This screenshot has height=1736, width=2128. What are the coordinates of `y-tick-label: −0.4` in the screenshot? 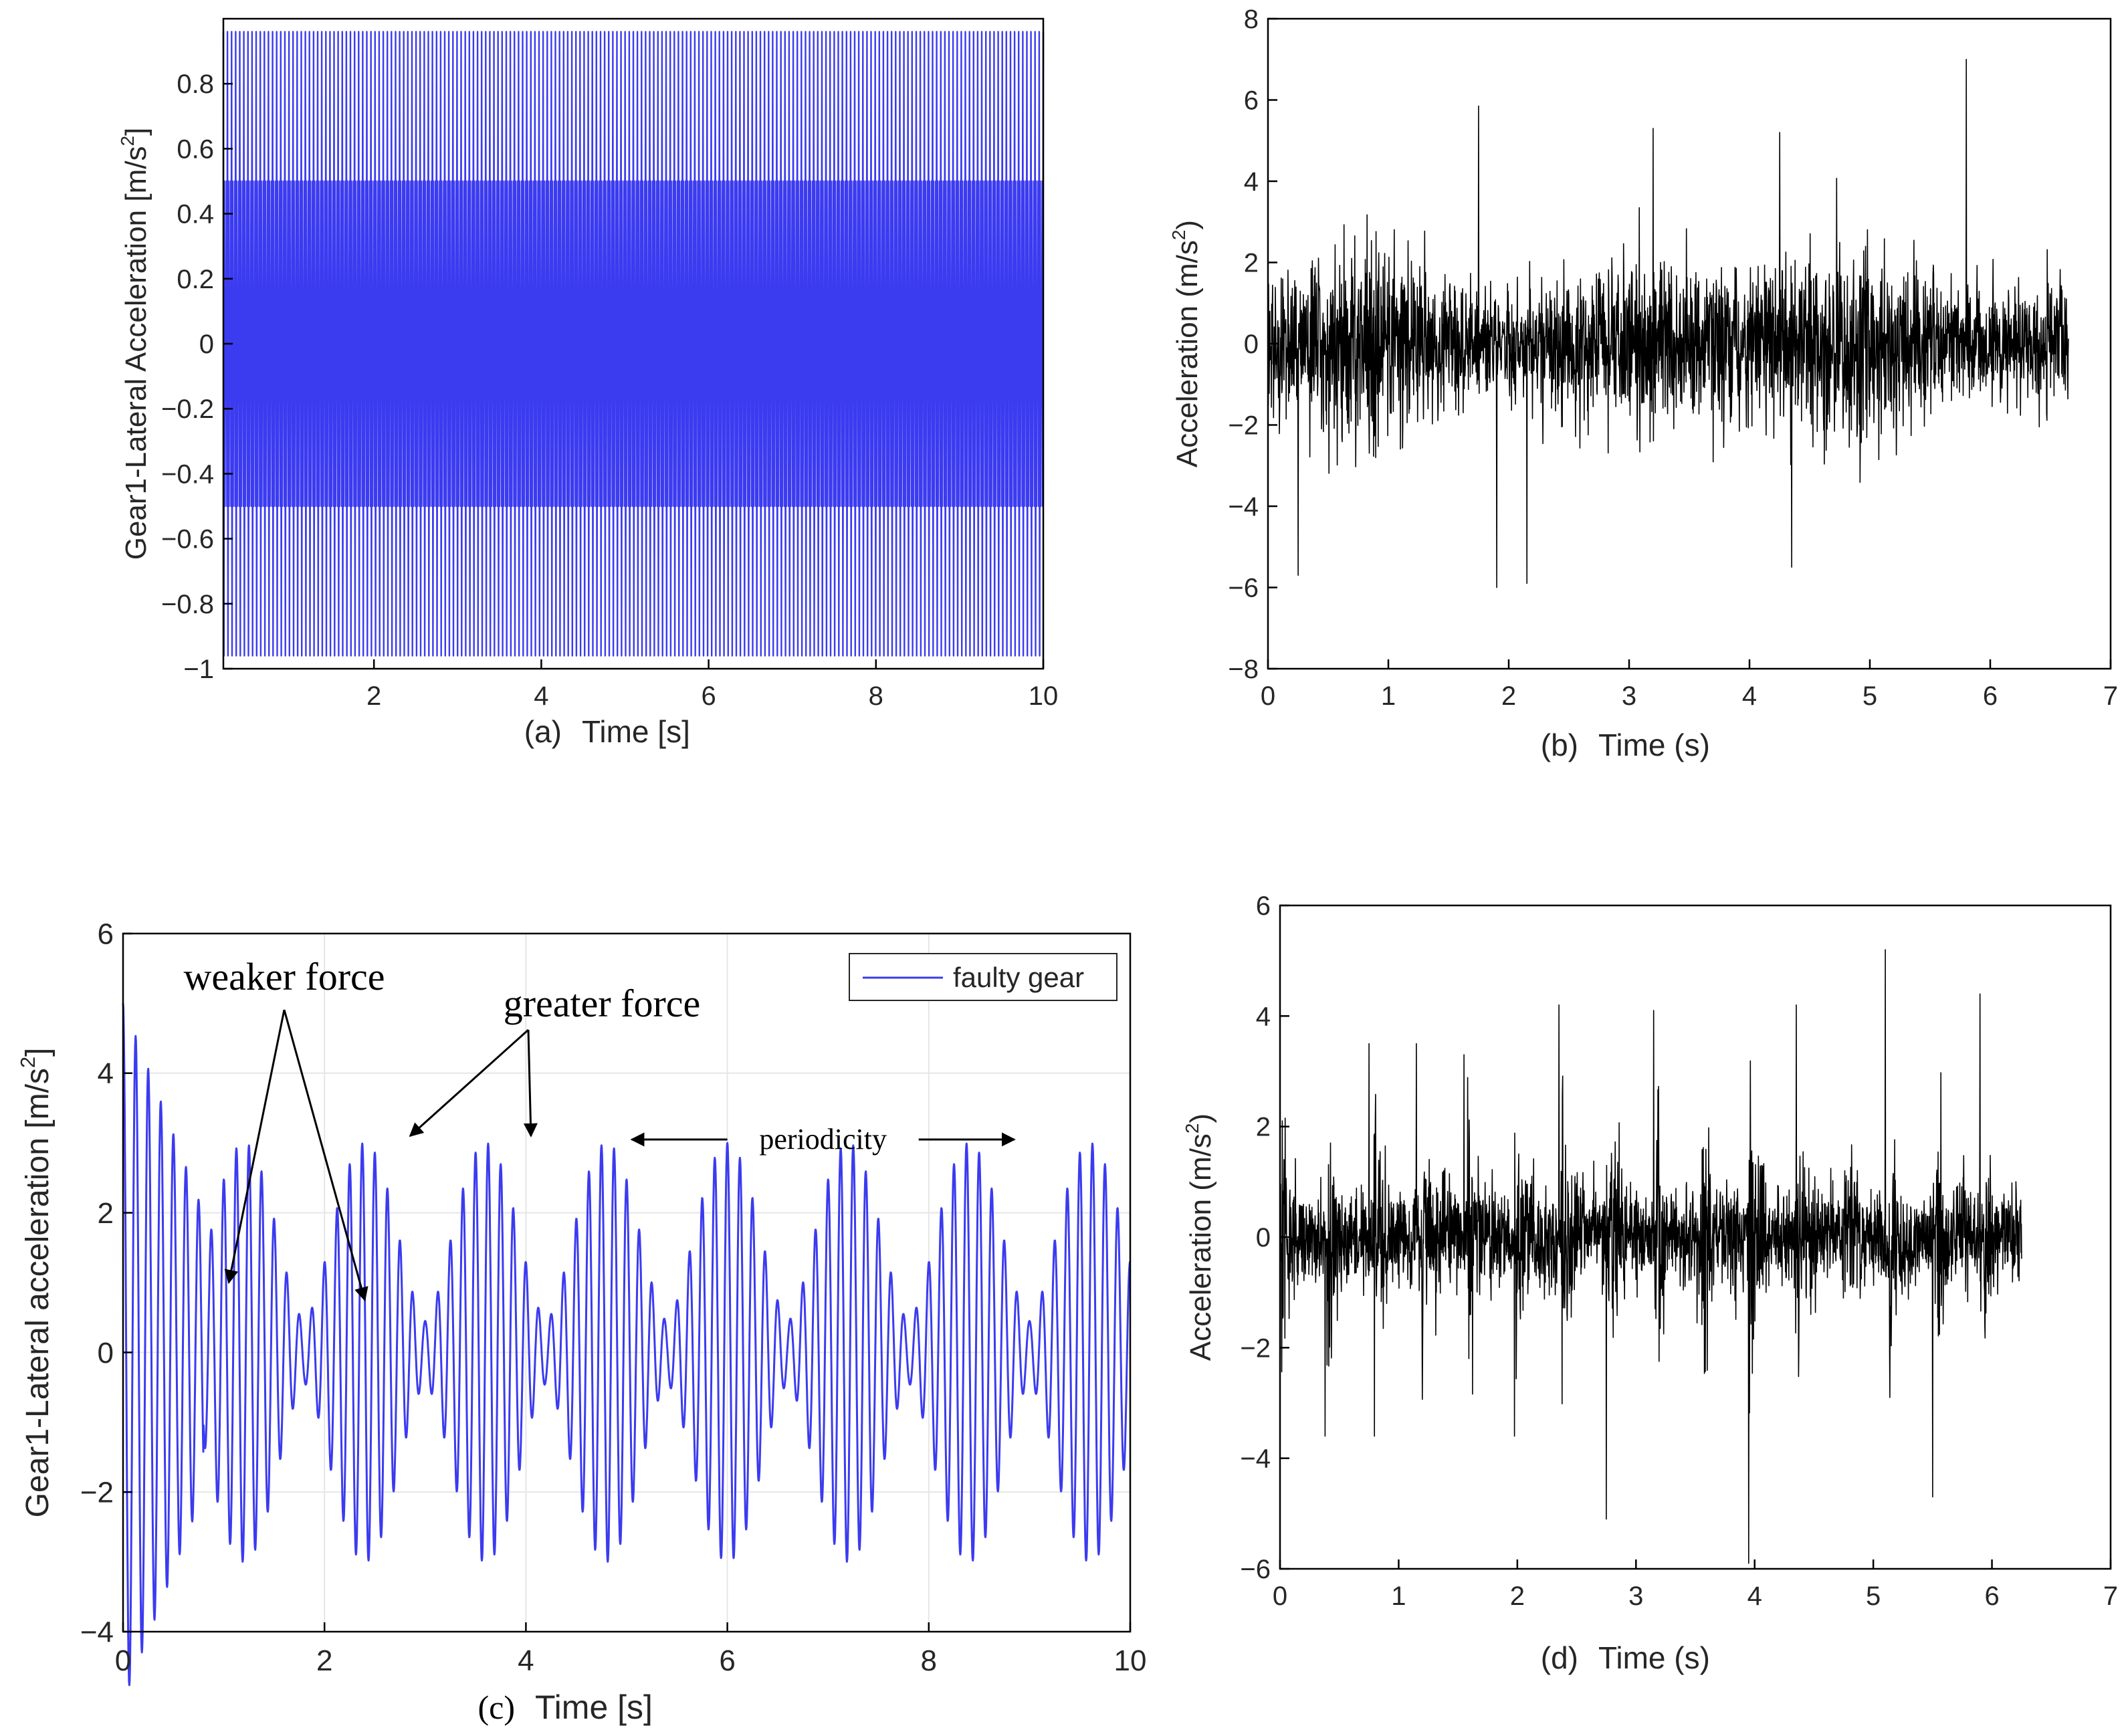 It's located at (187, 474).